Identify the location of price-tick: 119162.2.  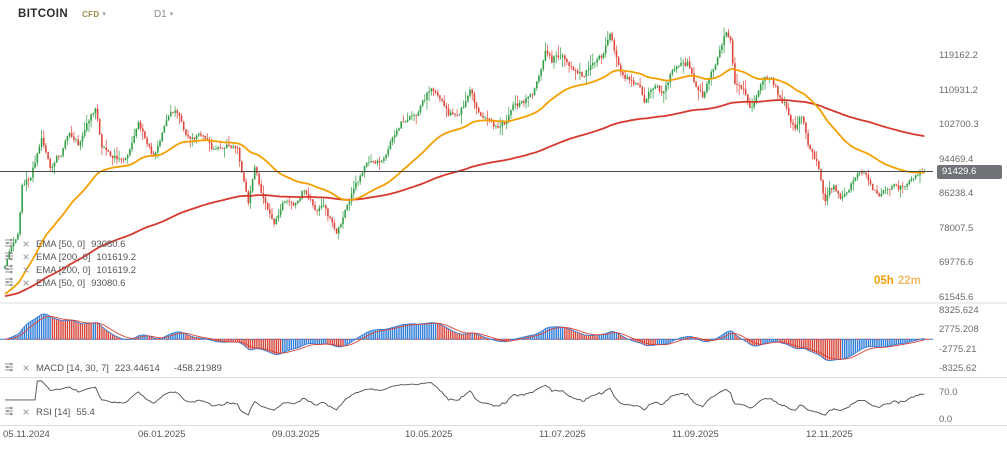
(958, 55).